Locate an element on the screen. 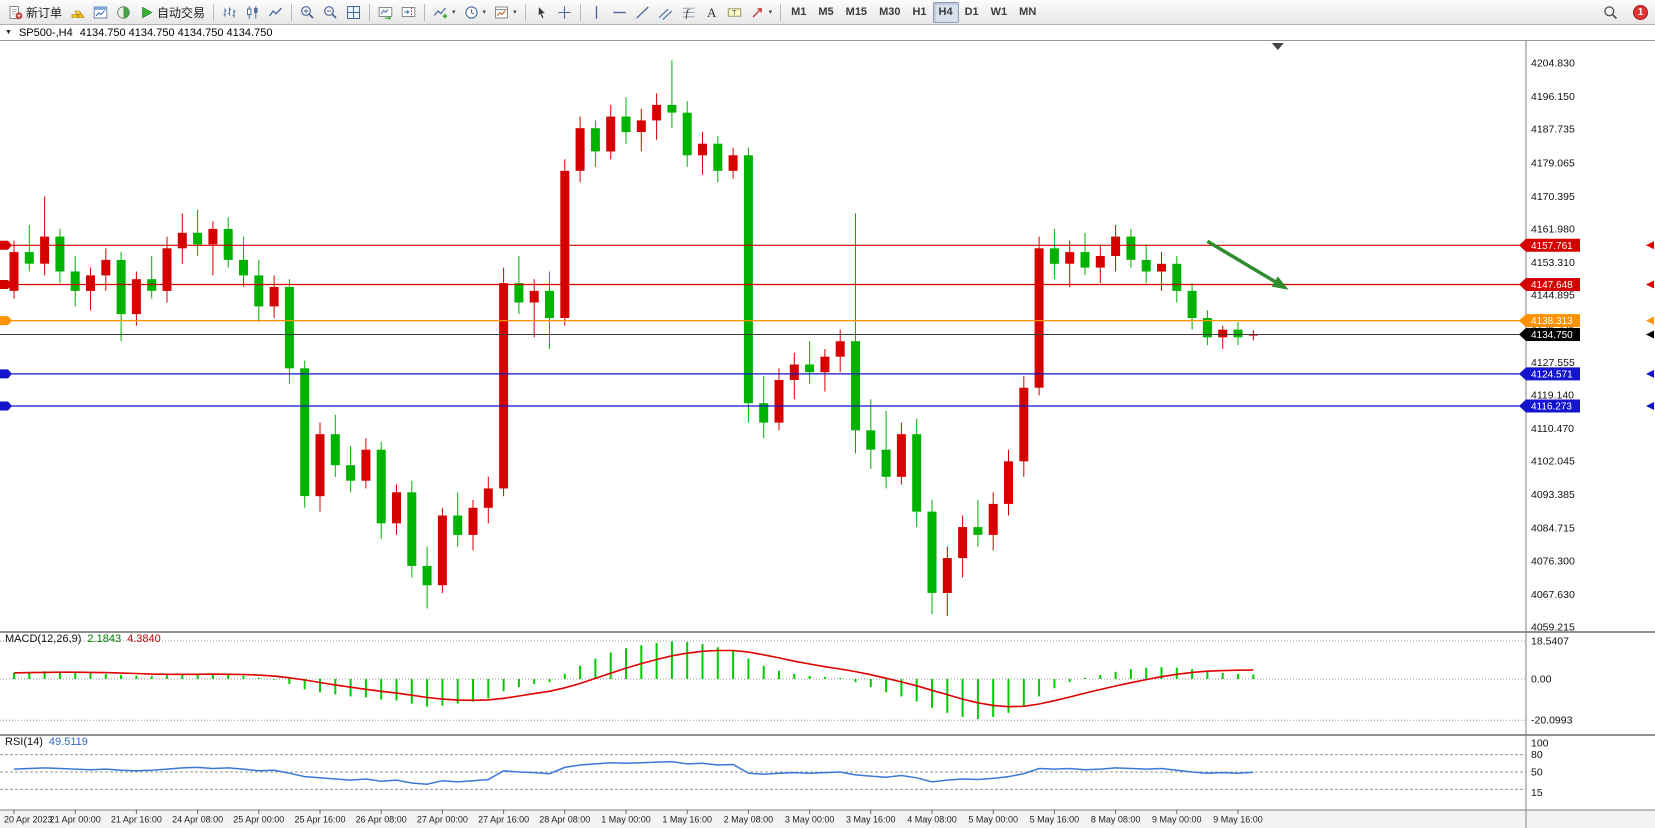 The width and height of the screenshot is (1655, 828). cursor-tool is located at coordinates (541, 12).